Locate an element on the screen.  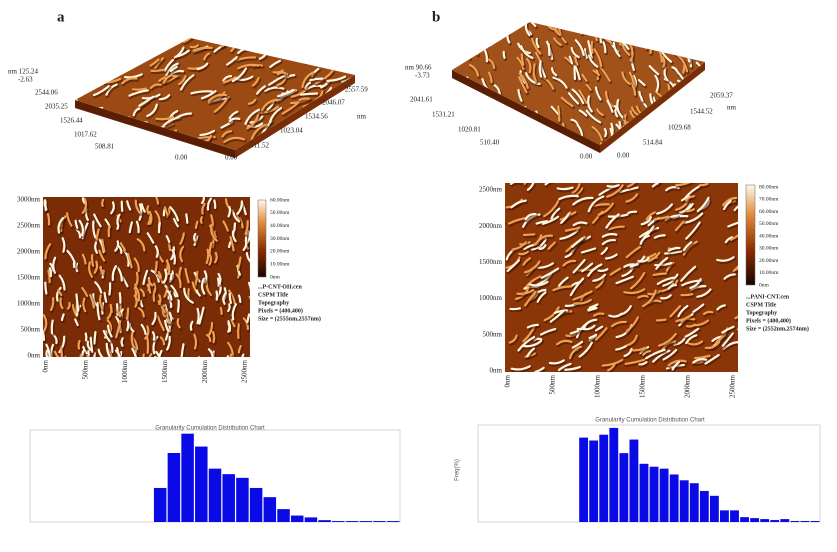
topography-image is located at coordinates (621, 277).